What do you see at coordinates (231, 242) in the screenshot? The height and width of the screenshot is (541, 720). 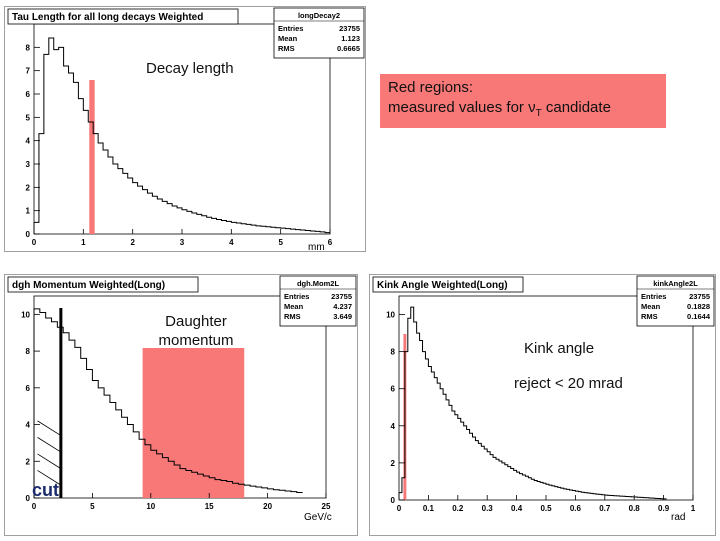 I see `x-tick-label: 4` at bounding box center [231, 242].